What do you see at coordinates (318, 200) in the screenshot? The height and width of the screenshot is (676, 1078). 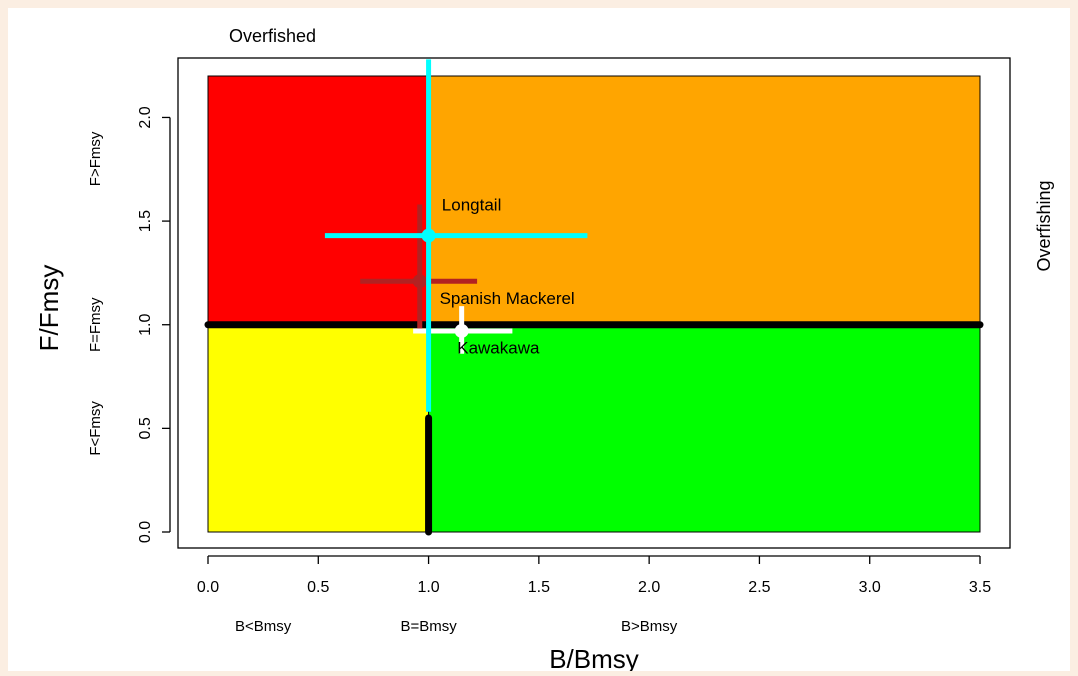 I see `quadrant-red` at bounding box center [318, 200].